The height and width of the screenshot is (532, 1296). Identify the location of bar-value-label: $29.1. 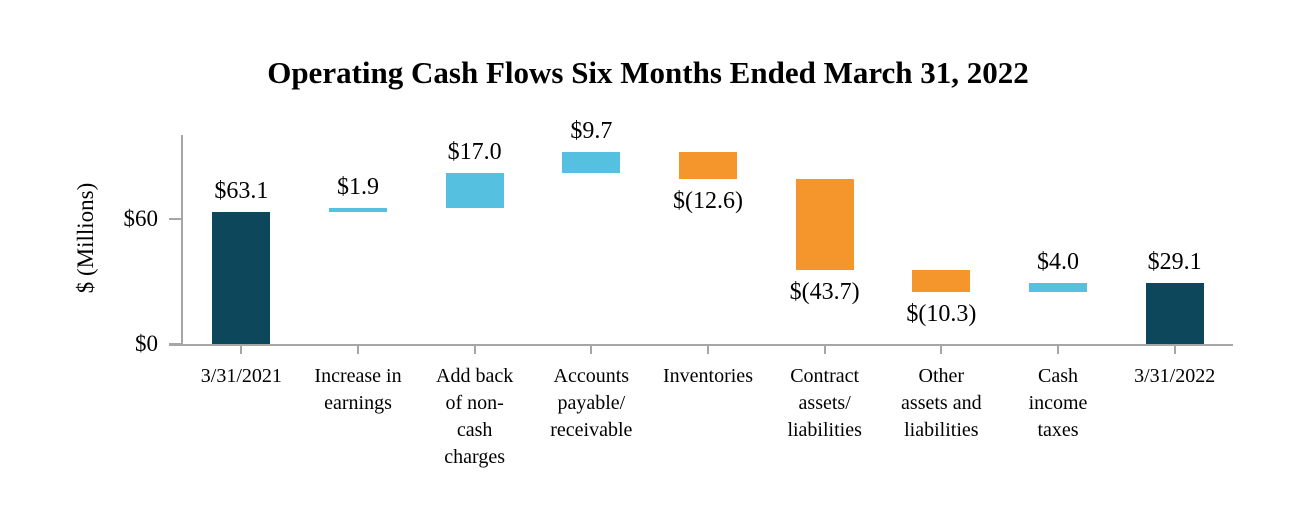
(1174, 262).